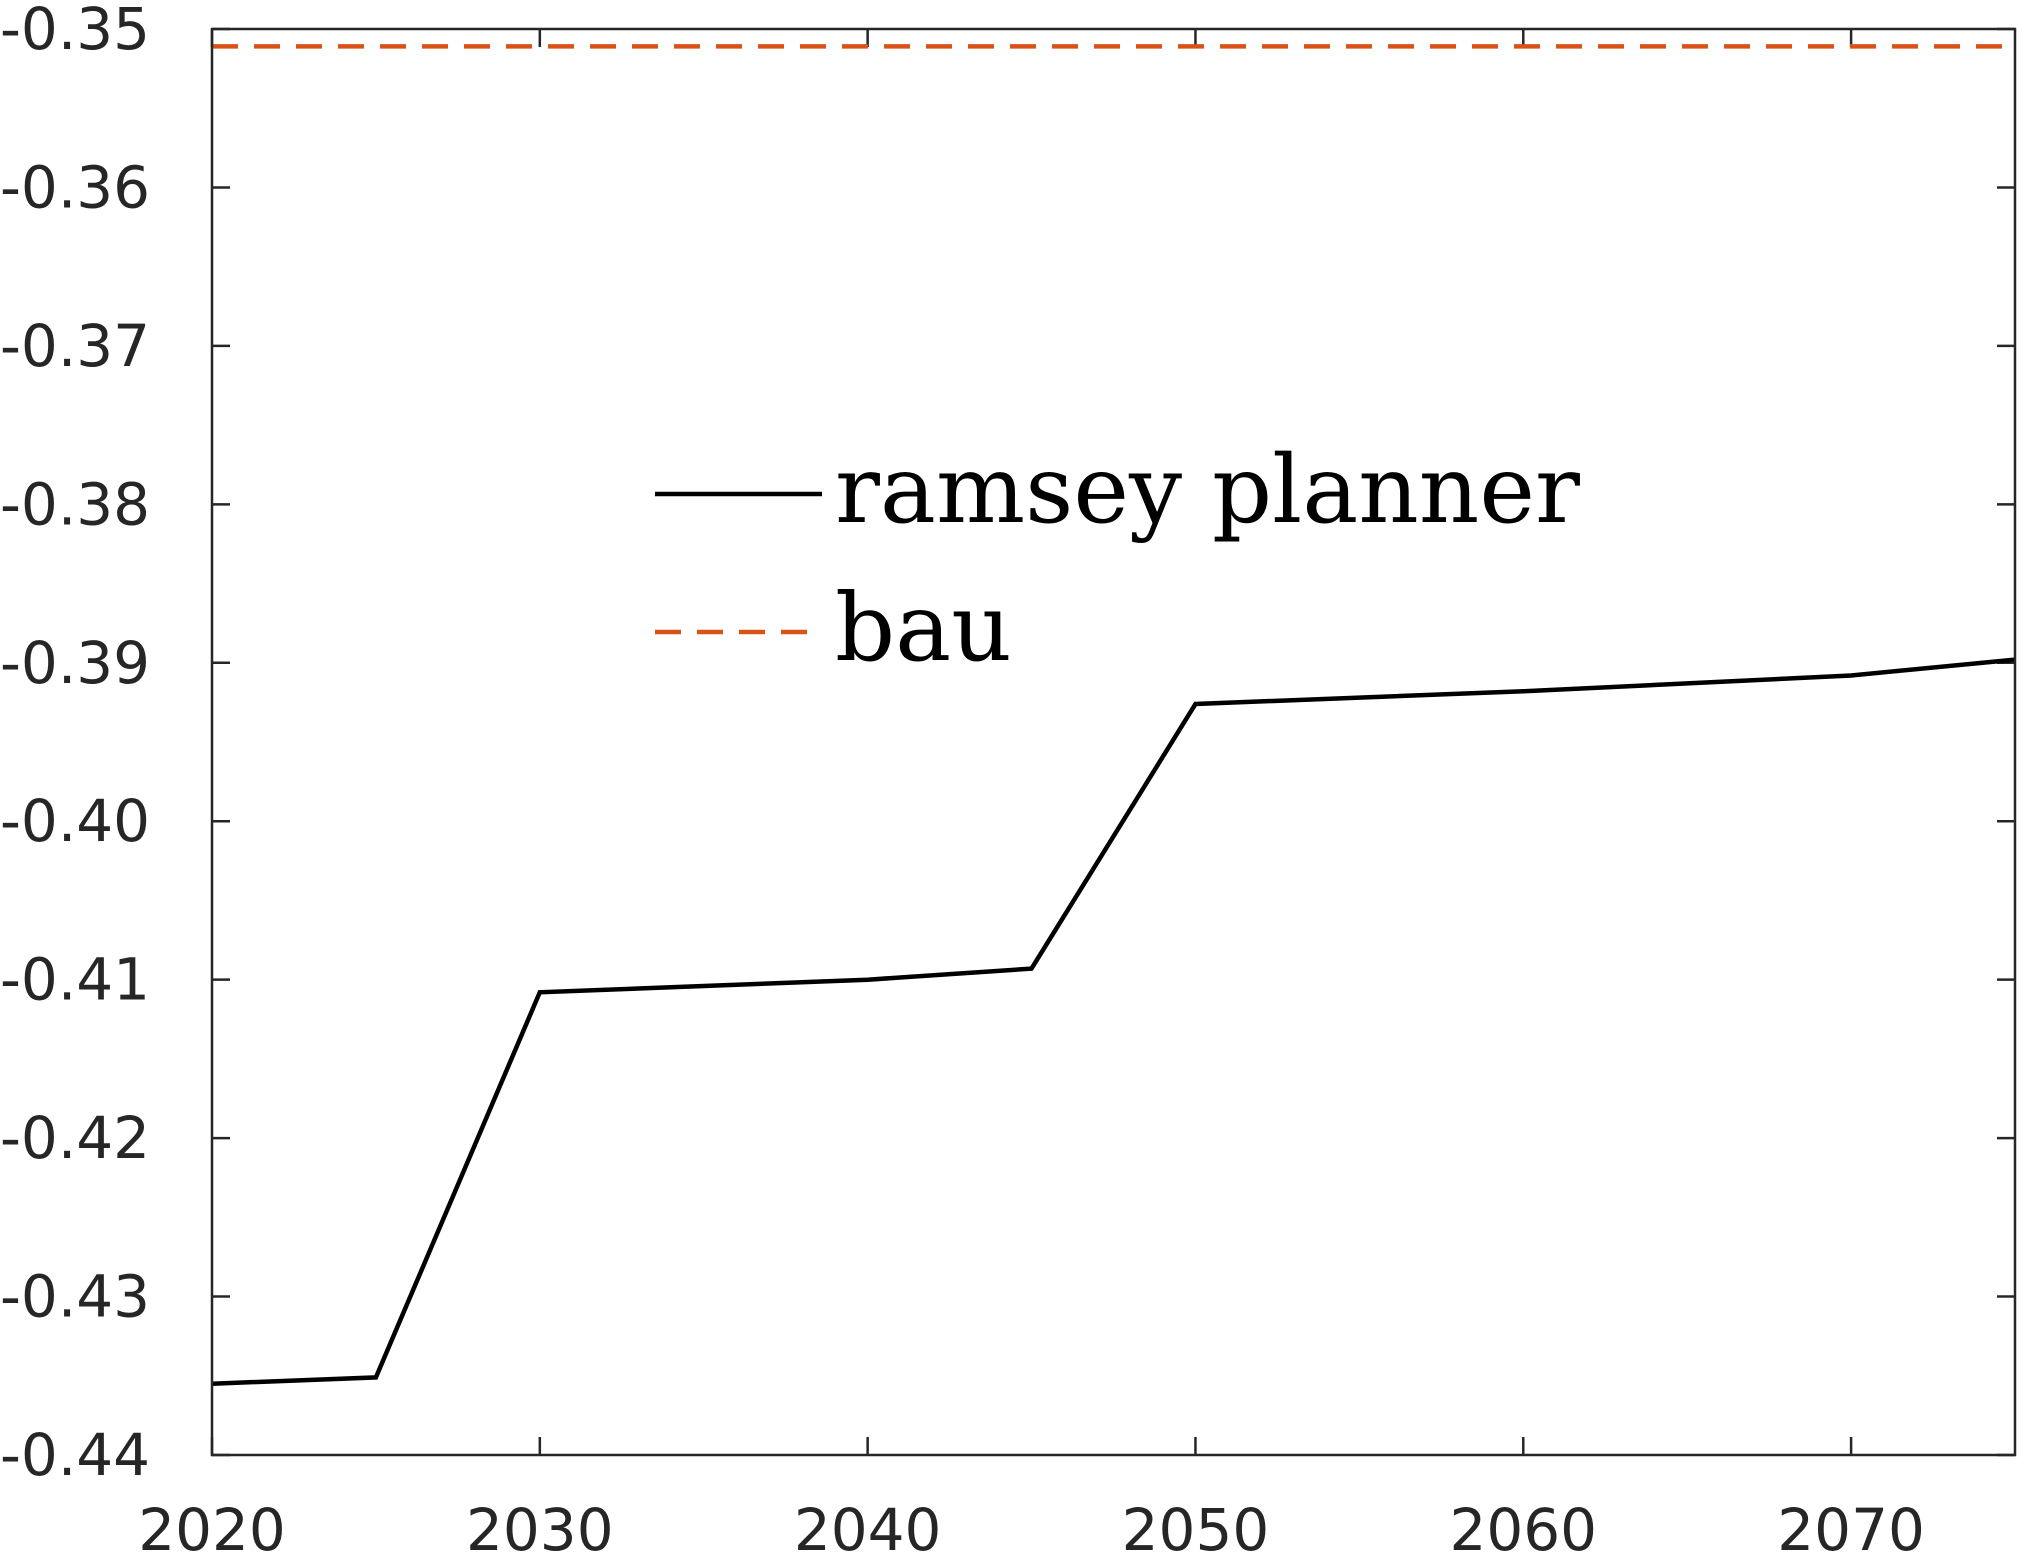 This screenshot has width=2022, height=1554. What do you see at coordinates (75, 504) in the screenshot?
I see `y-tick-label: -0.38` at bounding box center [75, 504].